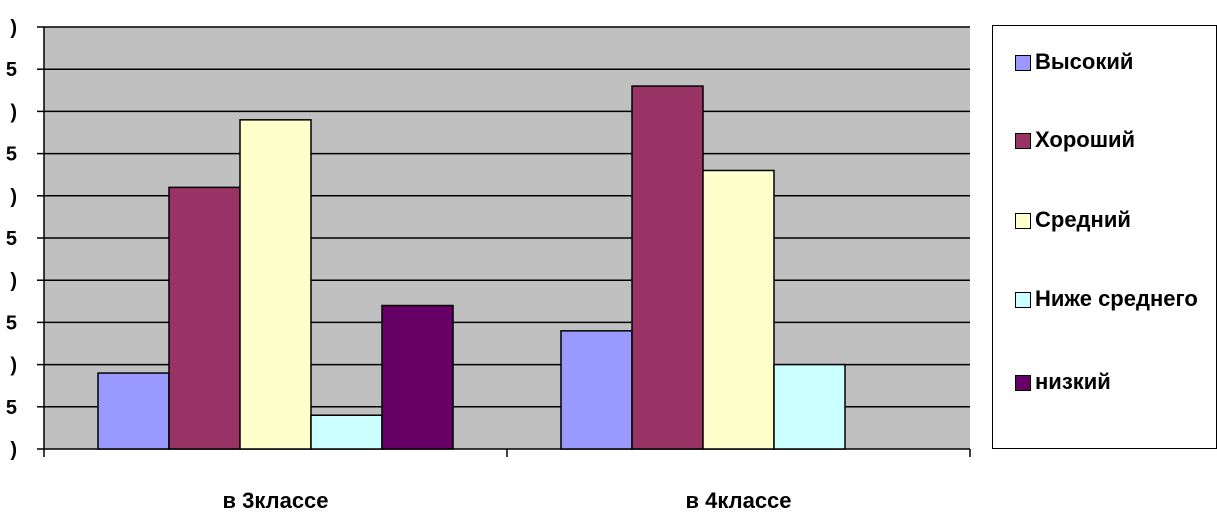 The image size is (1217, 513). Describe the element at coordinates (1084, 61) in the screenshot. I see `legend-label: Высокий` at that location.